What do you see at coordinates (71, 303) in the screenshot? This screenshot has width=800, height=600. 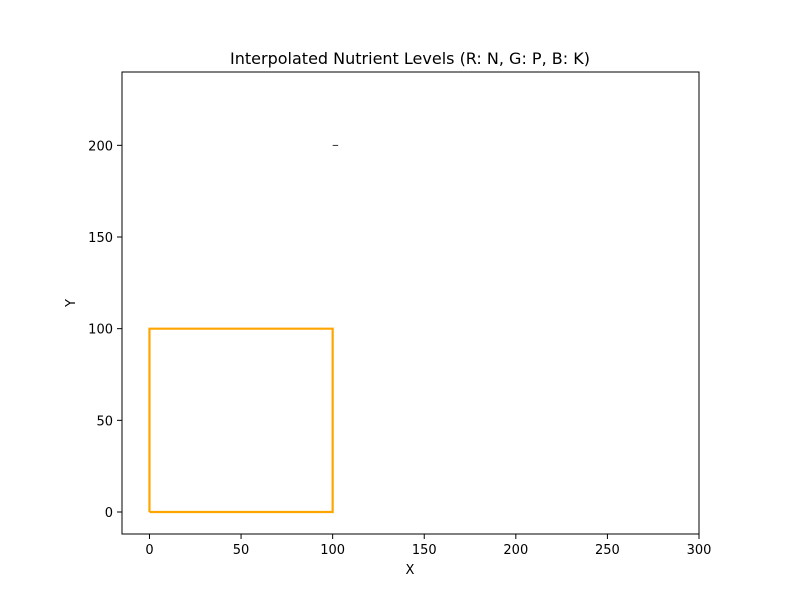 I see `y-axis-label: Y` at bounding box center [71, 303].